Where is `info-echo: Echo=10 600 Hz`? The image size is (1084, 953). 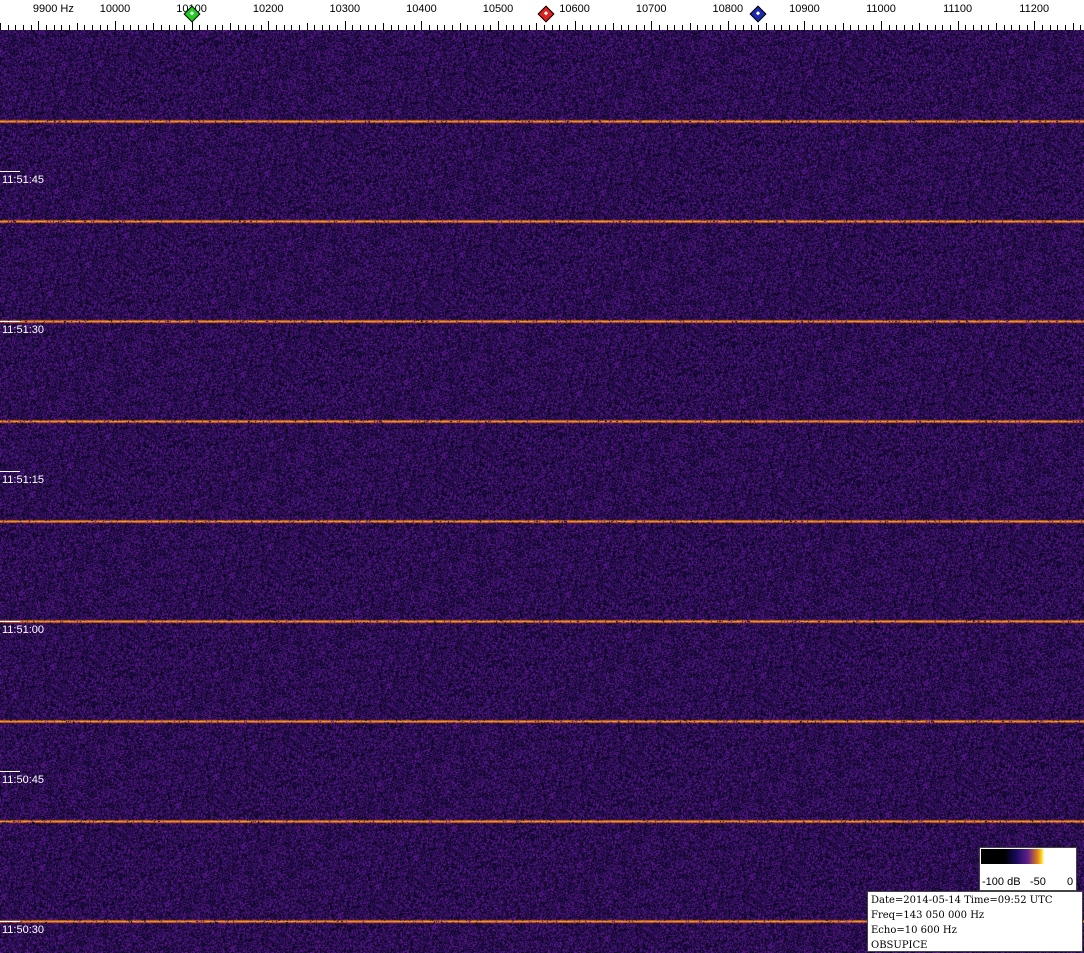 info-echo: Echo=10 600 Hz is located at coordinates (914, 930).